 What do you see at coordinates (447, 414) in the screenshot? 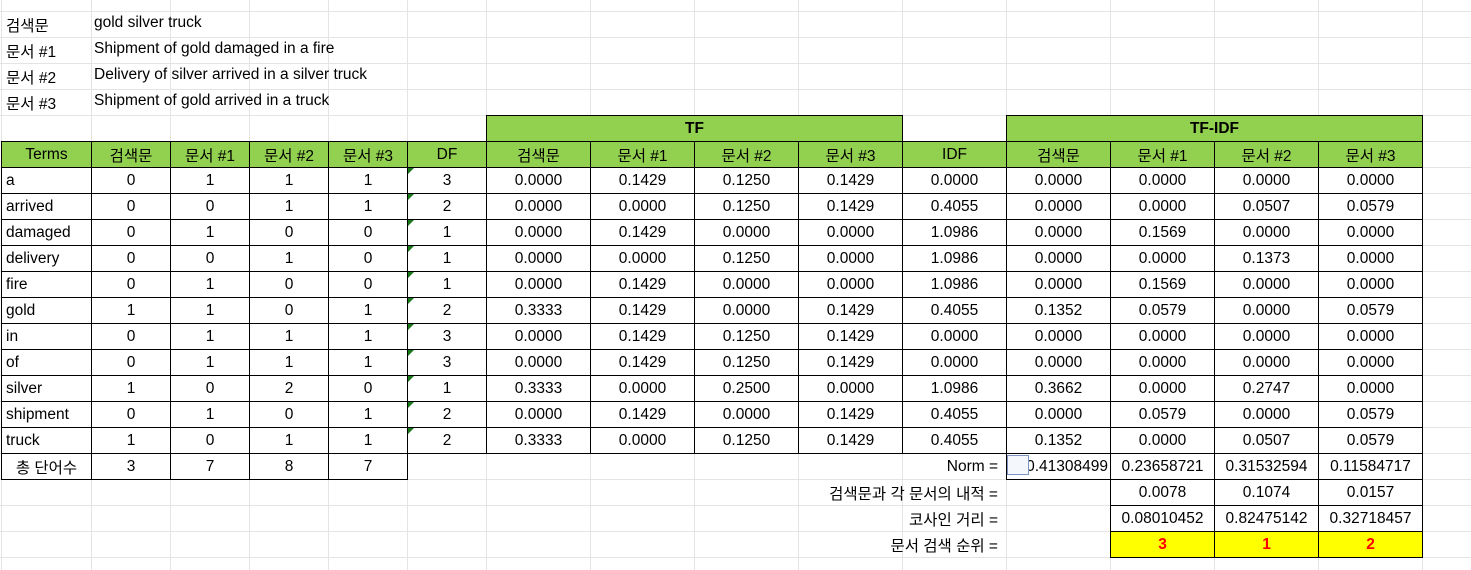
I see `value-cell: 2` at bounding box center [447, 414].